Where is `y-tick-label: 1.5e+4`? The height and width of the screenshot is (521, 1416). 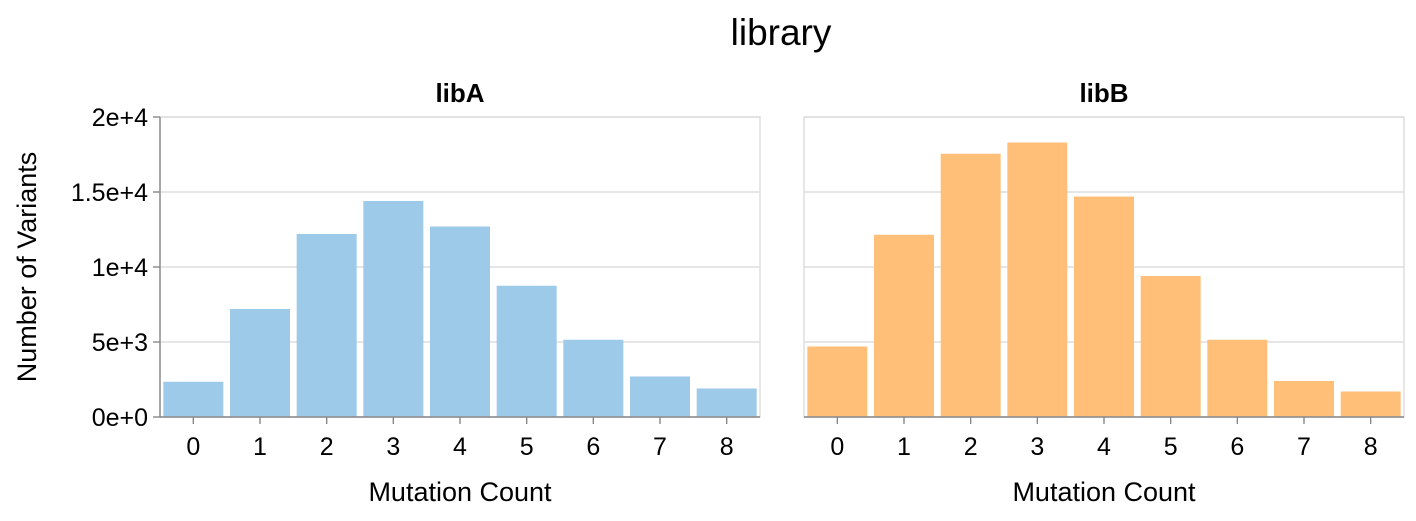
y-tick-label: 1.5e+4 is located at coordinates (109, 193).